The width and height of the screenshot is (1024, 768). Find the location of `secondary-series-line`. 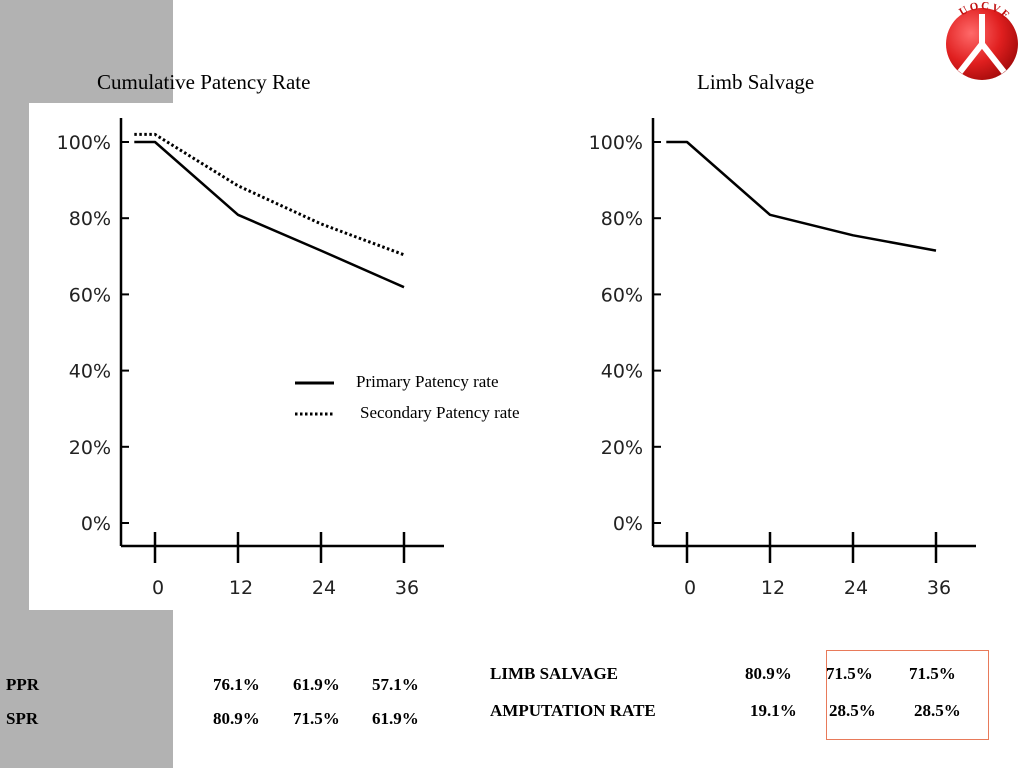

secondary-series-line is located at coordinates (269, 194).